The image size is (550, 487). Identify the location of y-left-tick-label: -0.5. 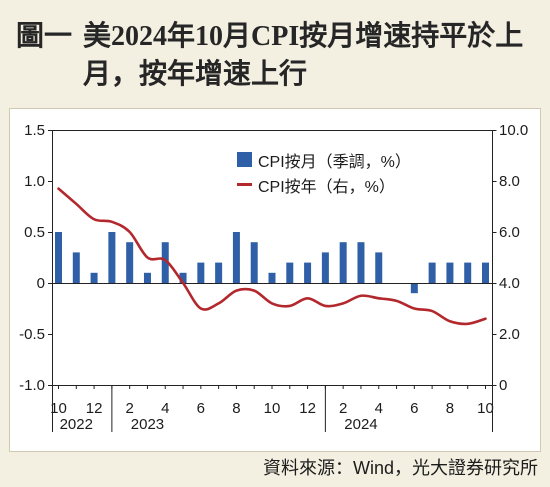
(32, 334).